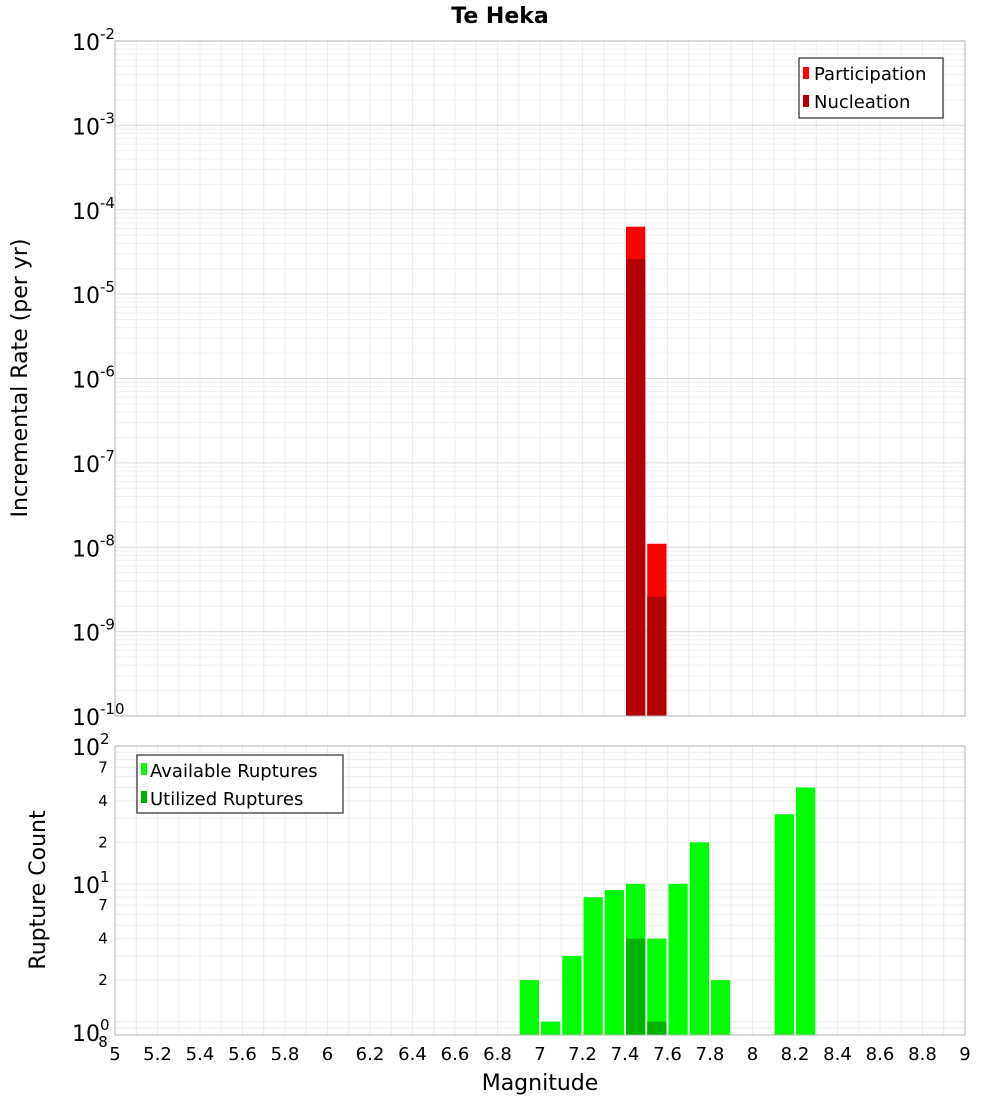 This screenshot has width=1000, height=1100. I want to click on x-tick-label: 7.4, so click(625, 1054).